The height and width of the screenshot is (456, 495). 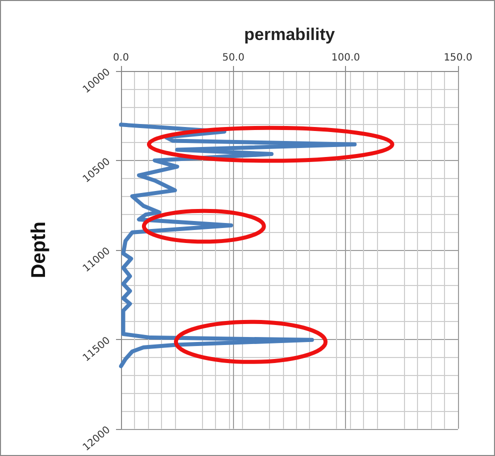 What do you see at coordinates (290, 34) in the screenshot?
I see `x-axis-title: permability` at bounding box center [290, 34].